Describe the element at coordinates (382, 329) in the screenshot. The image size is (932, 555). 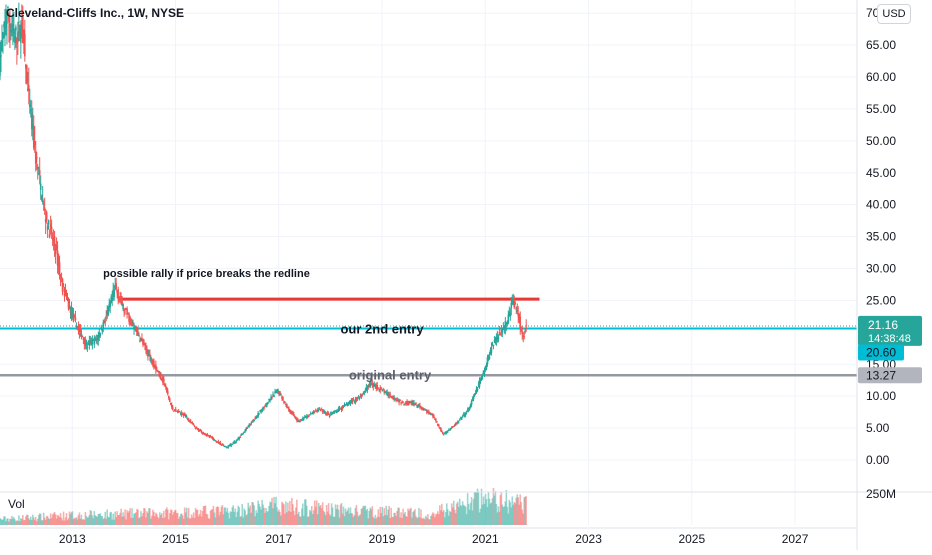
I see `annotation-second-entry: our 2nd entry` at that location.